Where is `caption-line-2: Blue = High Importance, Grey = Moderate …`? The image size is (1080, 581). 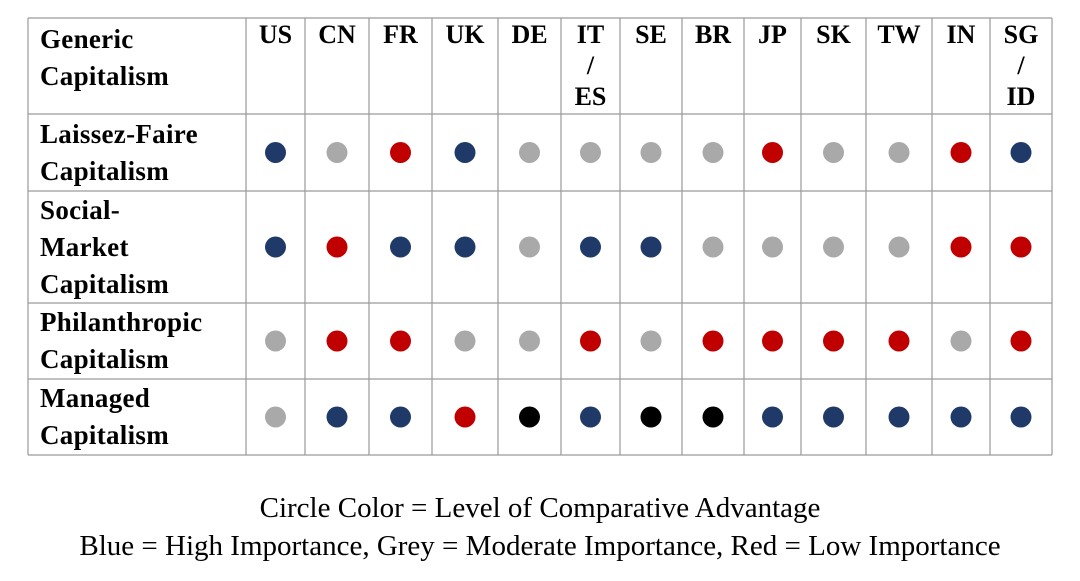
caption-line-2: Blue = High Importance, Grey = Moderate … is located at coordinates (540, 546).